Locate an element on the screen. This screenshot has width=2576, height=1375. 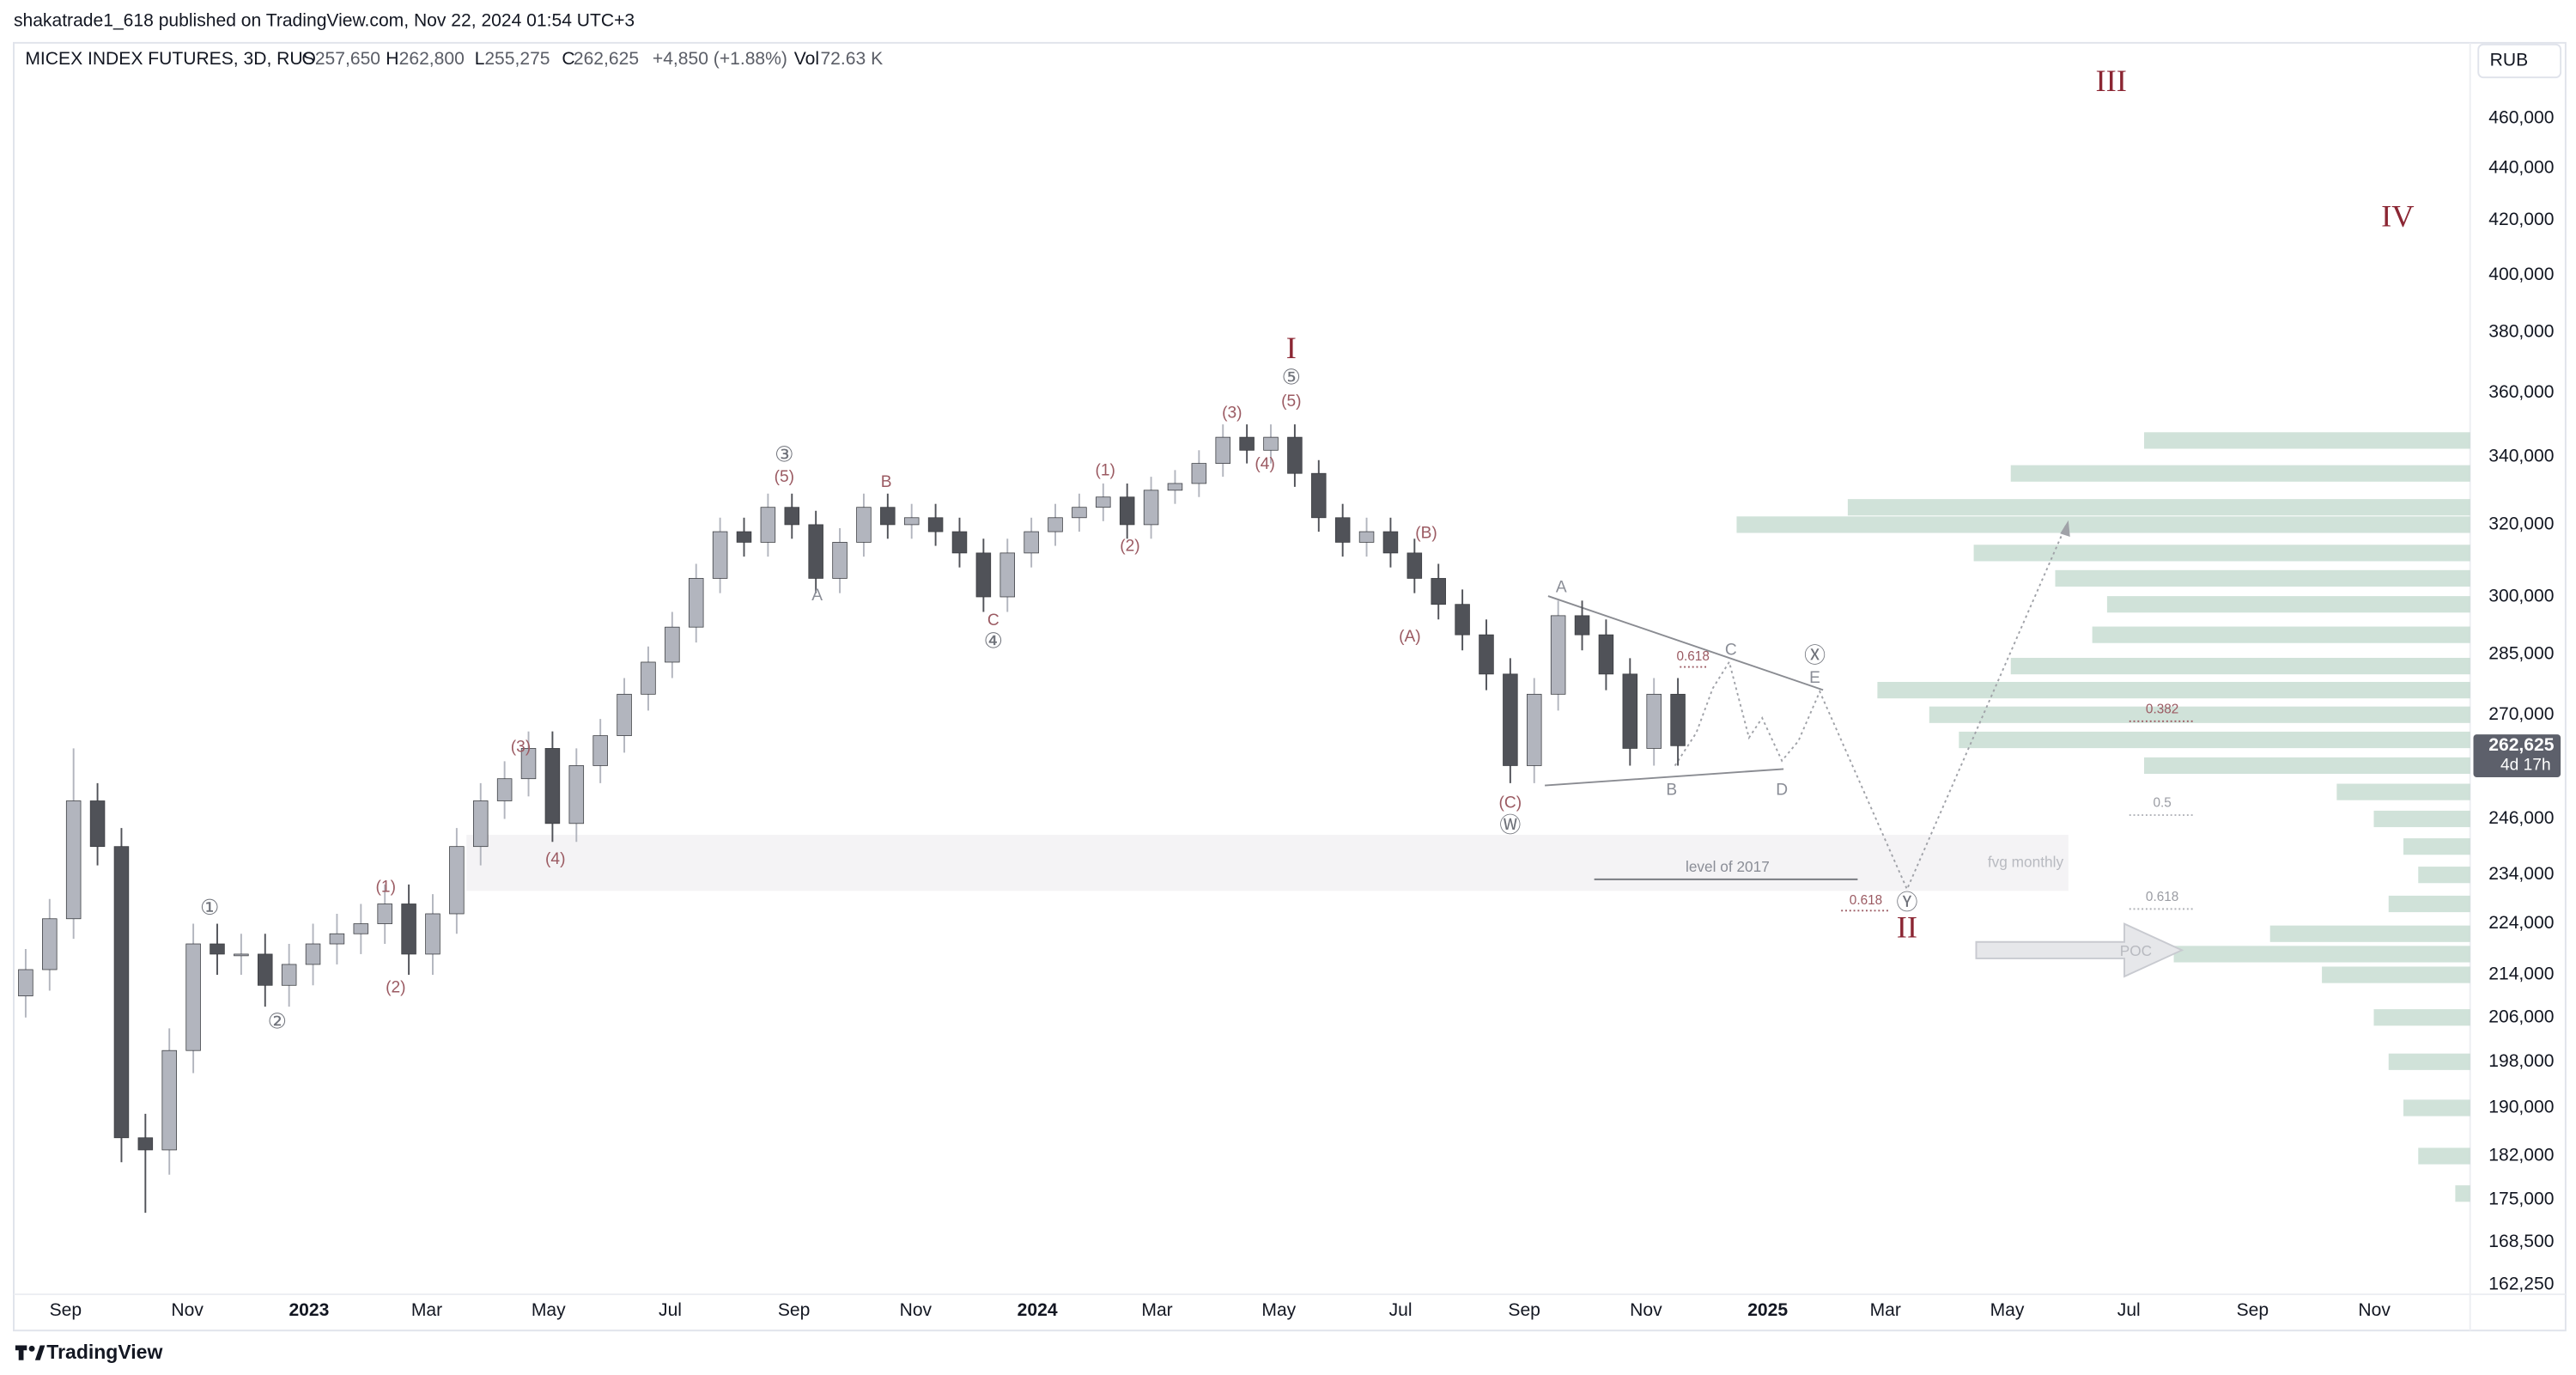
price-badge-countdown: 4d 17h is located at coordinates (2525, 766).